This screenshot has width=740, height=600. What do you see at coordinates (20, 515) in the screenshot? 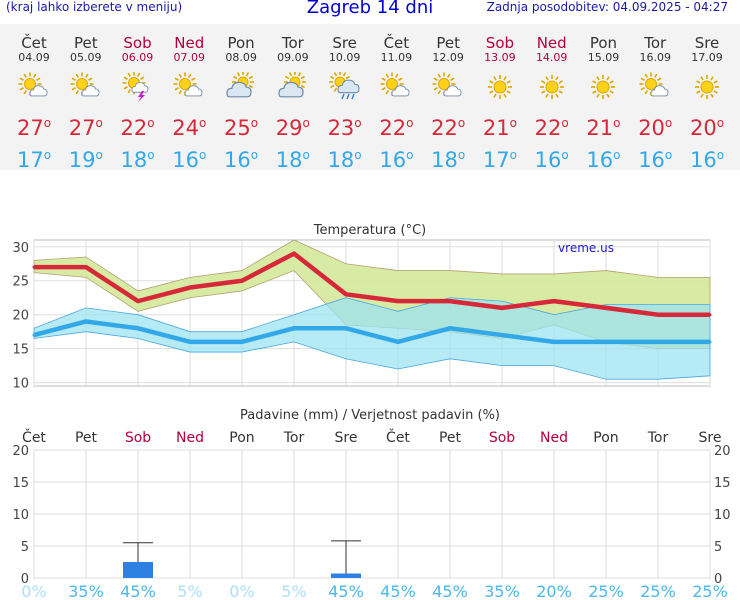
I see `y-tick-label: 10` at bounding box center [20, 515].